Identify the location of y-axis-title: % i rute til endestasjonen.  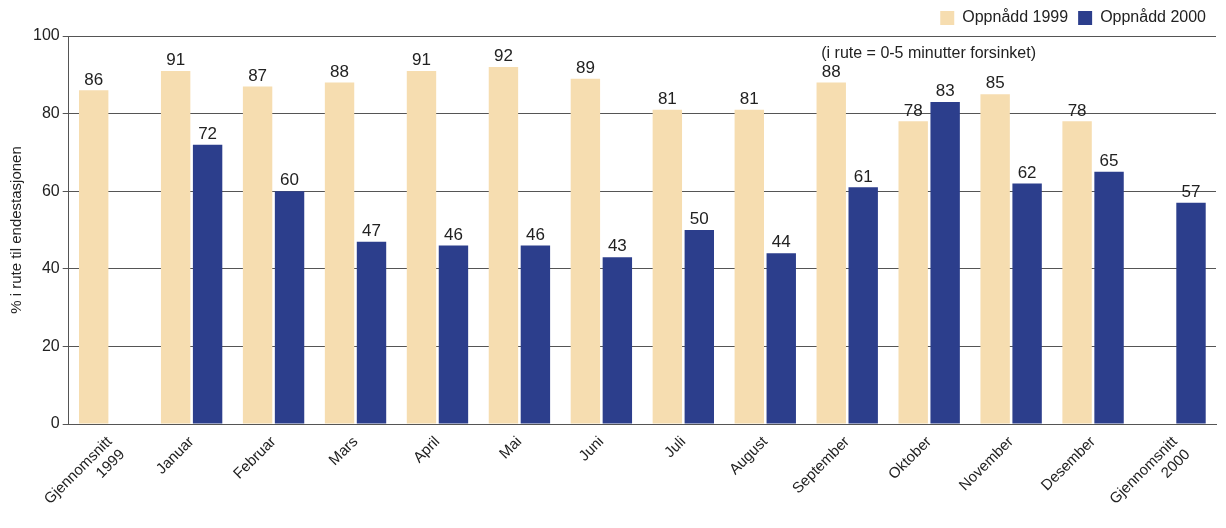
(16, 230).